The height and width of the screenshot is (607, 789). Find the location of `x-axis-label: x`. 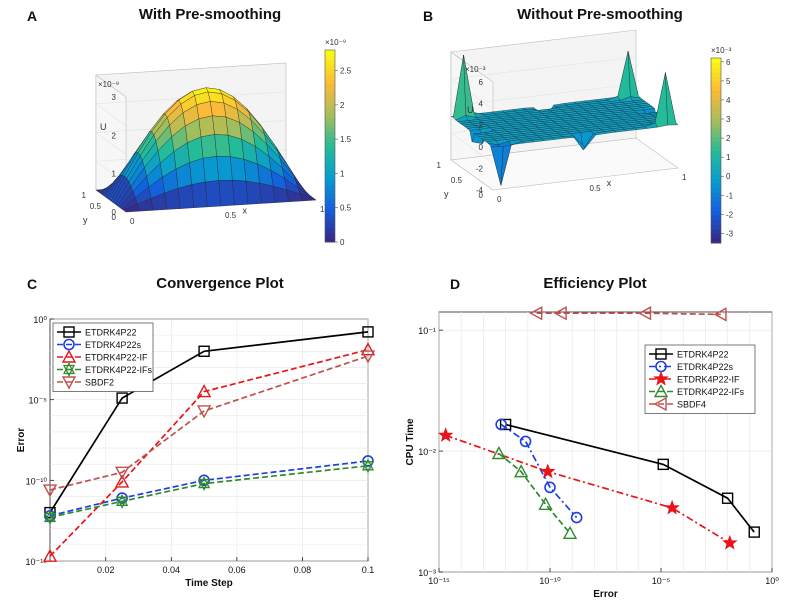

x-axis-label: x is located at coordinates (609, 183).